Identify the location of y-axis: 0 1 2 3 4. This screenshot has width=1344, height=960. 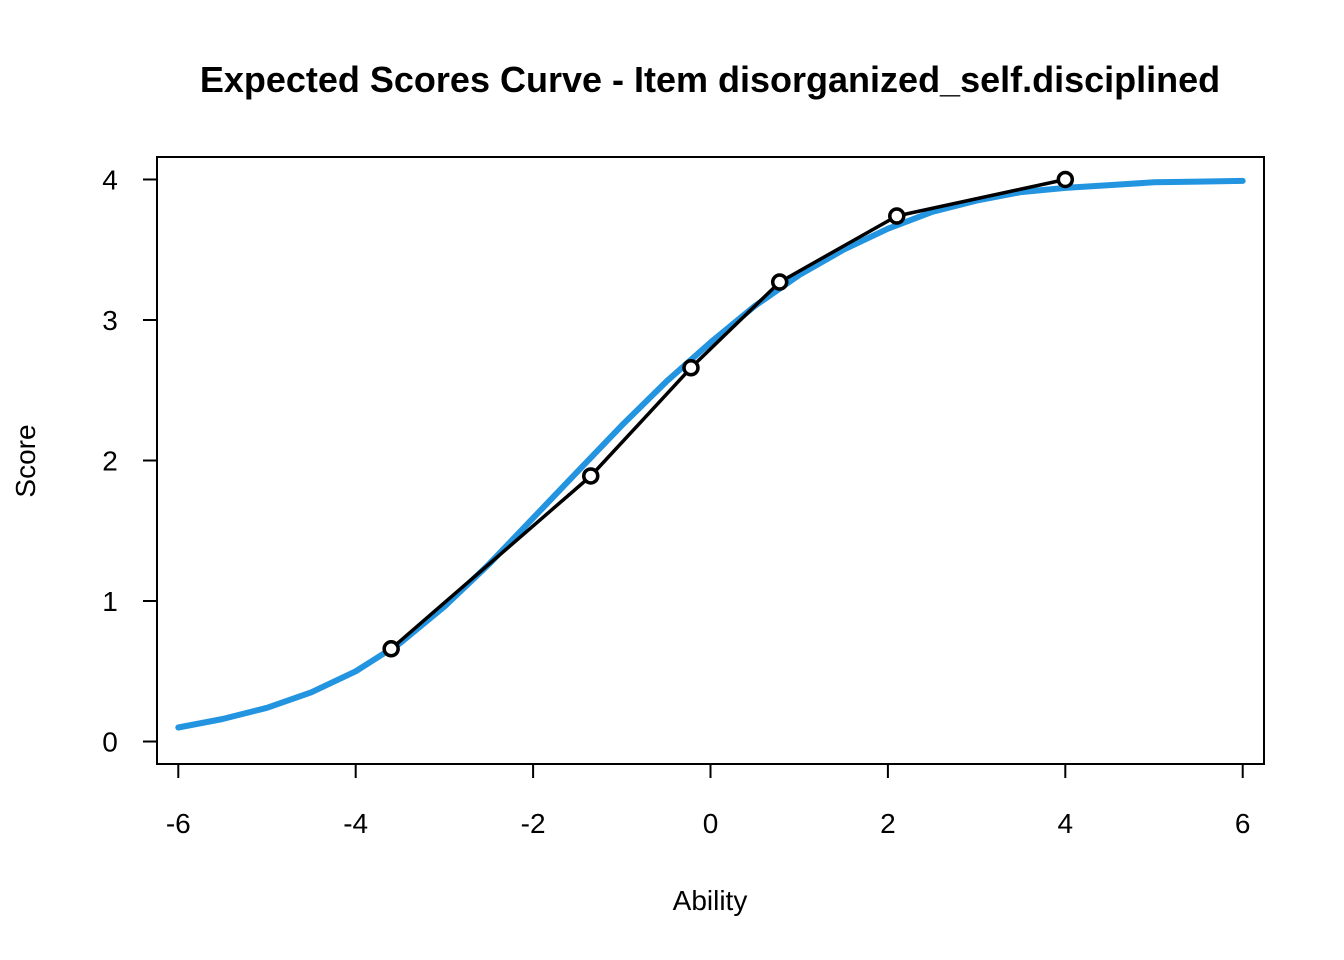
(130, 461).